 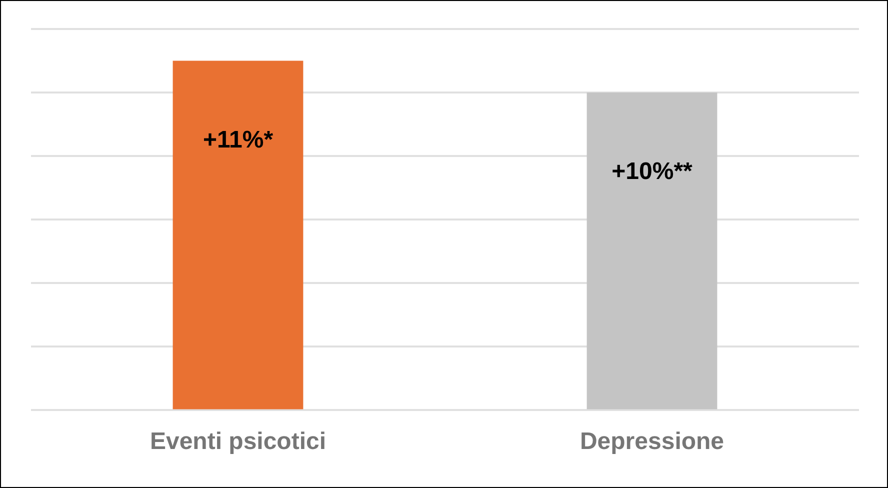 What do you see at coordinates (238, 442) in the screenshot?
I see `x-tick-label: Eventi psicotici` at bounding box center [238, 442].